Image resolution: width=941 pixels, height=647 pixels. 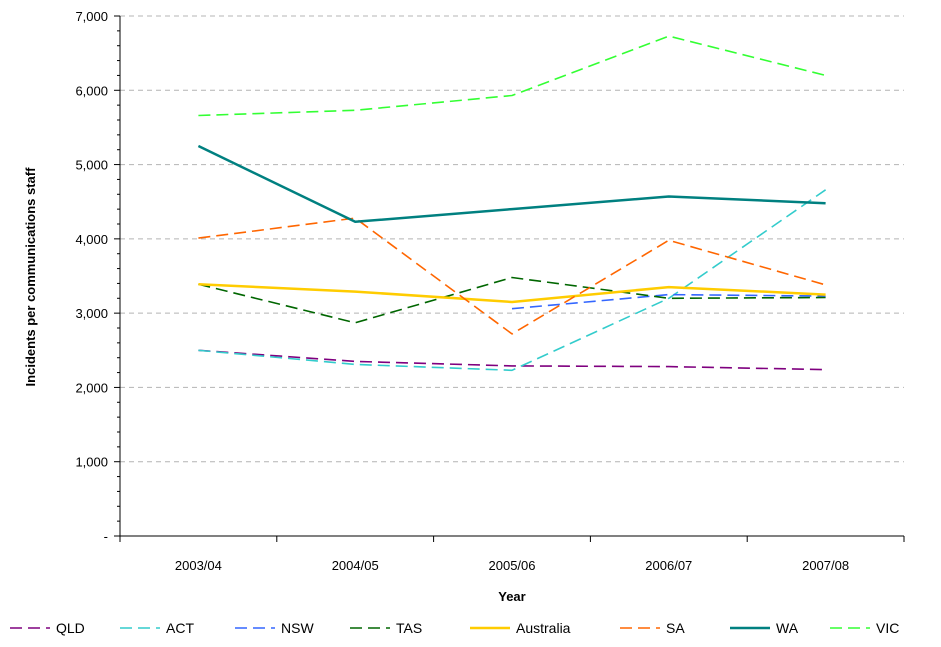 What do you see at coordinates (180, 628) in the screenshot?
I see `legend-label: ACT` at bounding box center [180, 628].